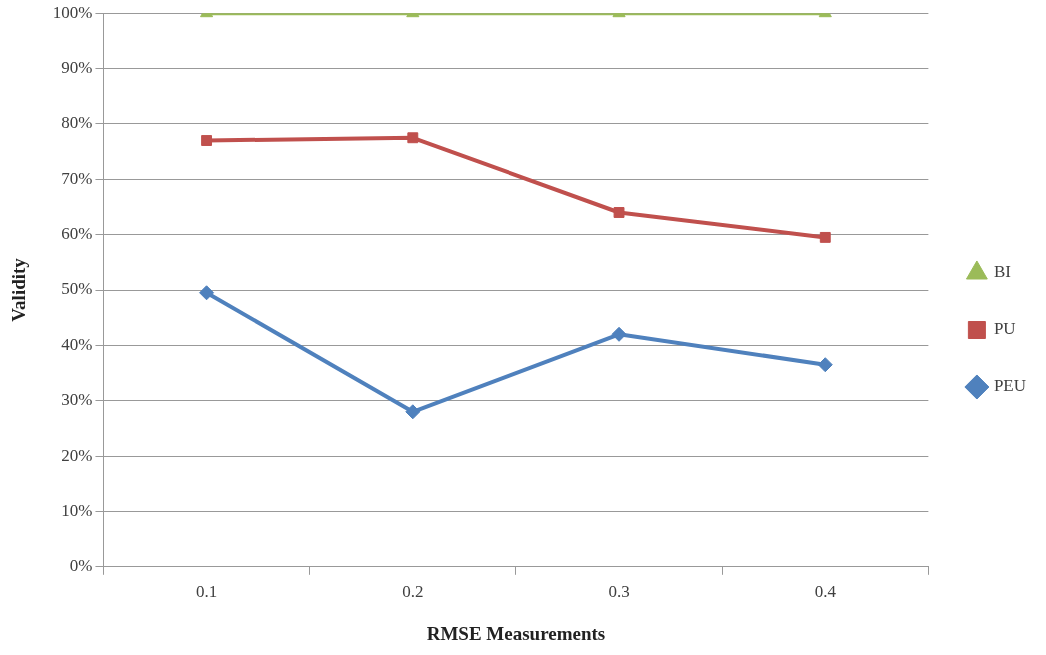 This screenshot has width=1046, height=655. What do you see at coordinates (77, 178) in the screenshot?
I see `y-tick-label: 70%` at bounding box center [77, 178].